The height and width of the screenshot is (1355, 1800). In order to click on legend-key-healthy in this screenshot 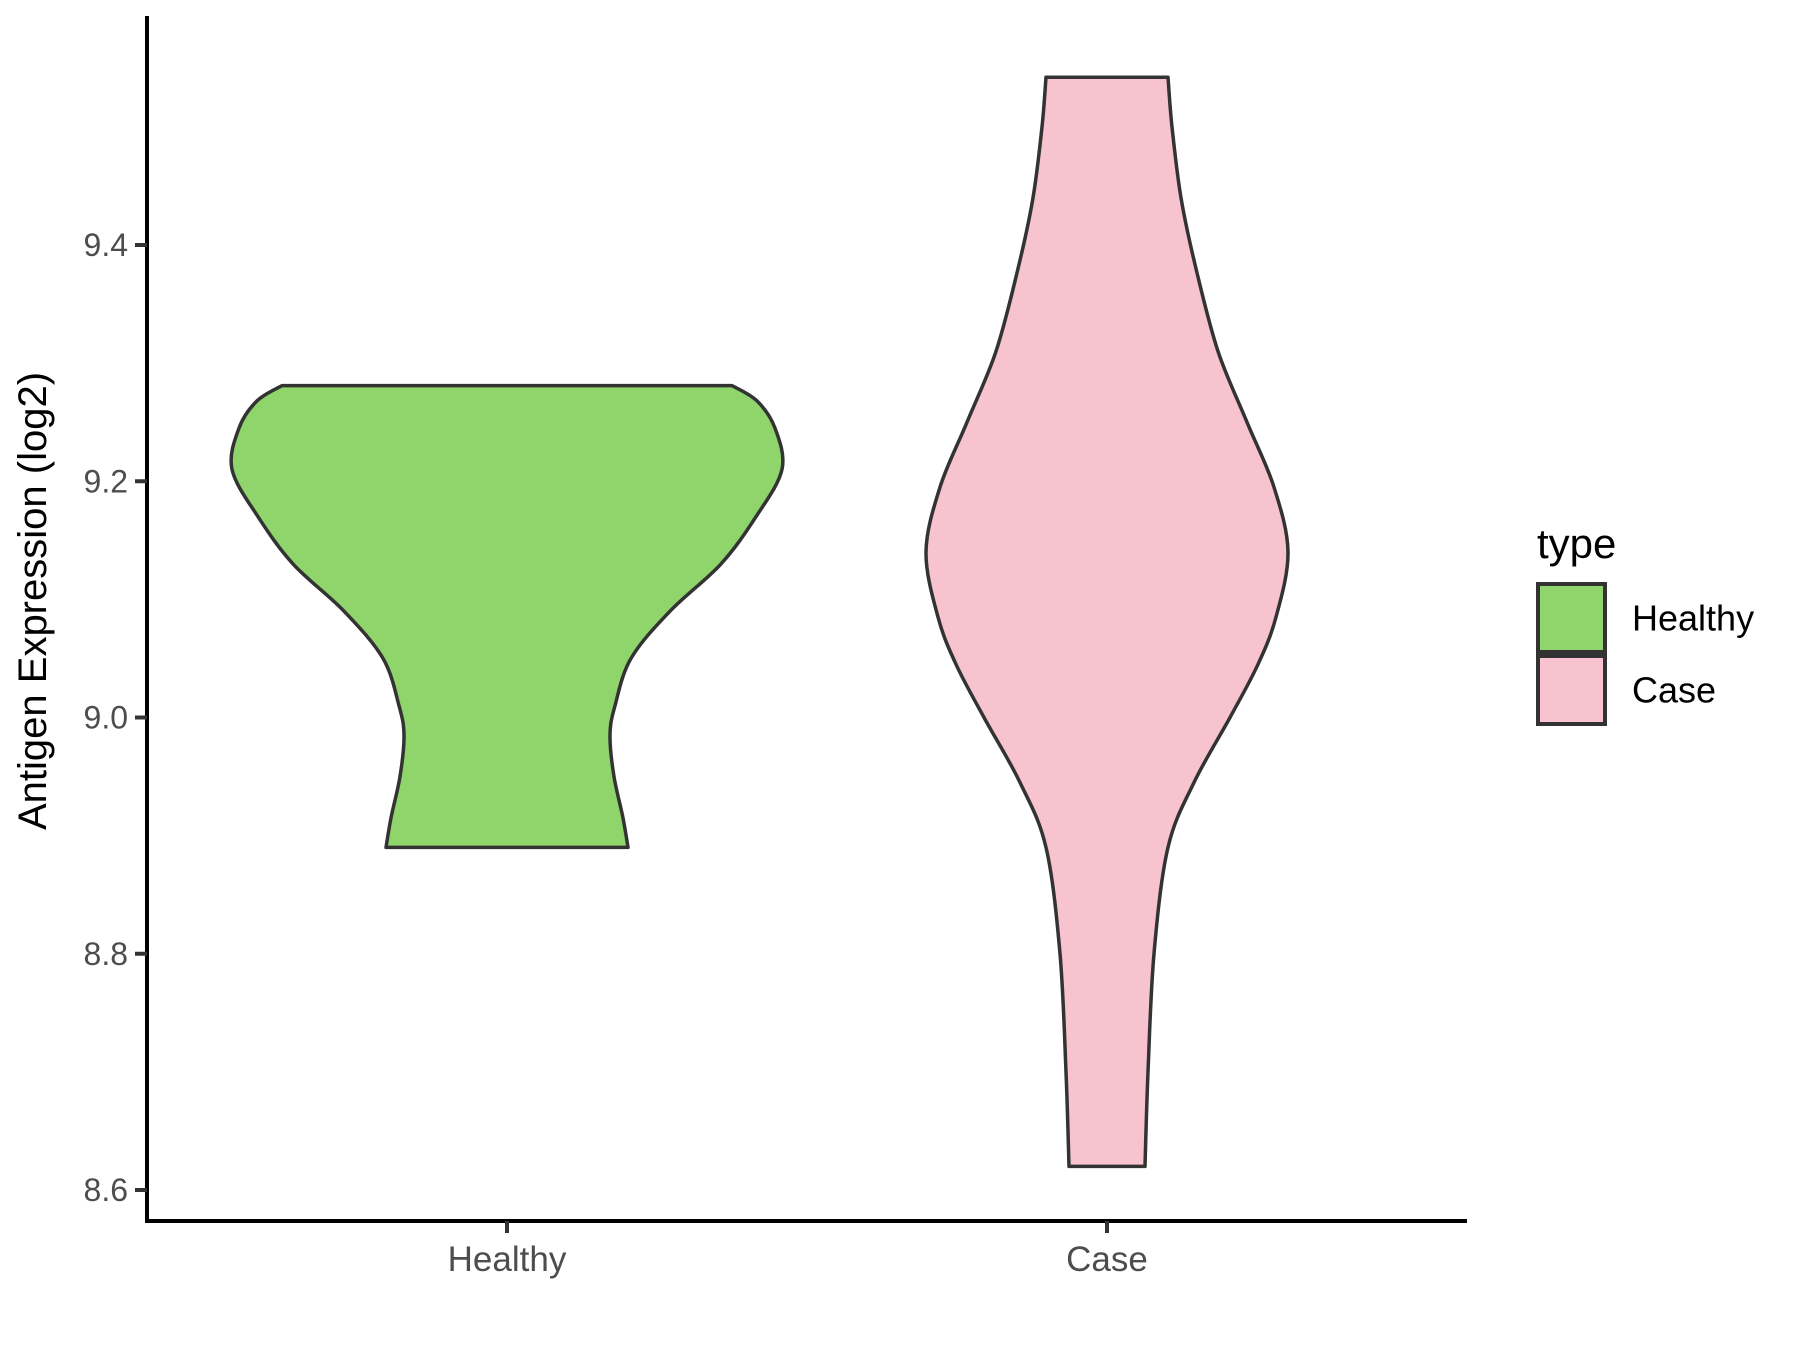, I will do `click(1571, 618)`.